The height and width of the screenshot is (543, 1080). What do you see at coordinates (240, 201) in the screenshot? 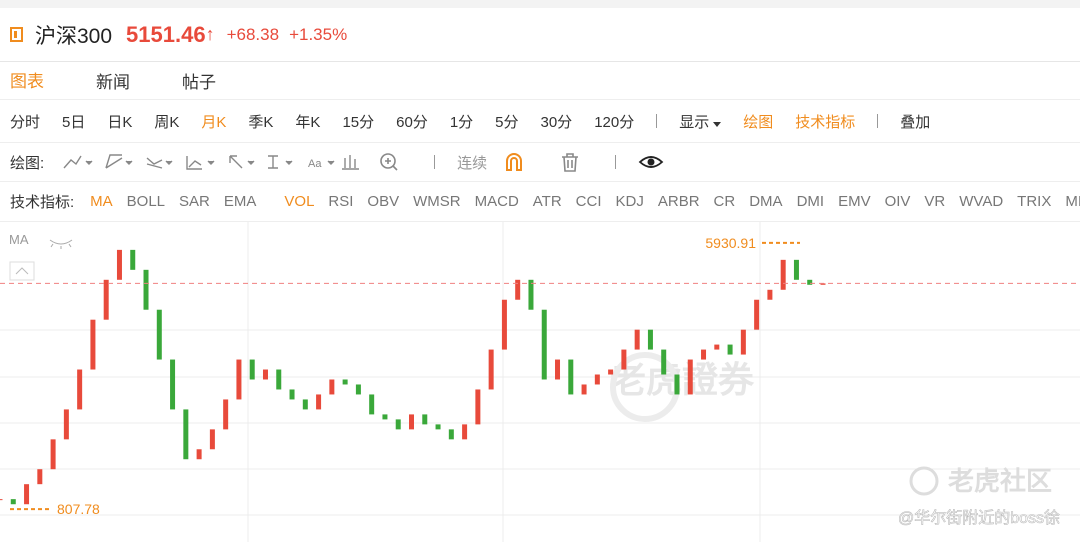
I see `indicator: EMA` at bounding box center [240, 201].